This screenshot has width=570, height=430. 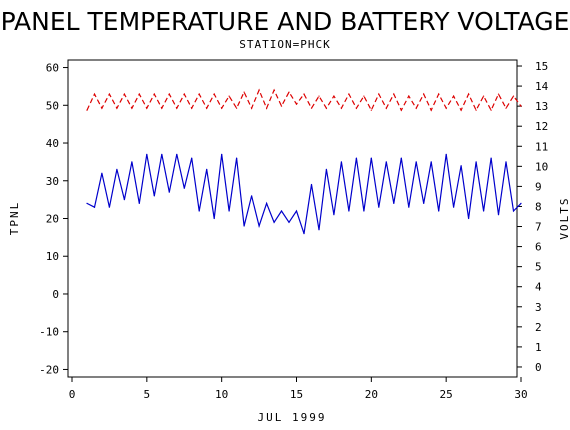 What do you see at coordinates (285, 21) in the screenshot?
I see `chart-title: PANEL TEMPERATURE AND BATTERY VOLTAGE` at bounding box center [285, 21].